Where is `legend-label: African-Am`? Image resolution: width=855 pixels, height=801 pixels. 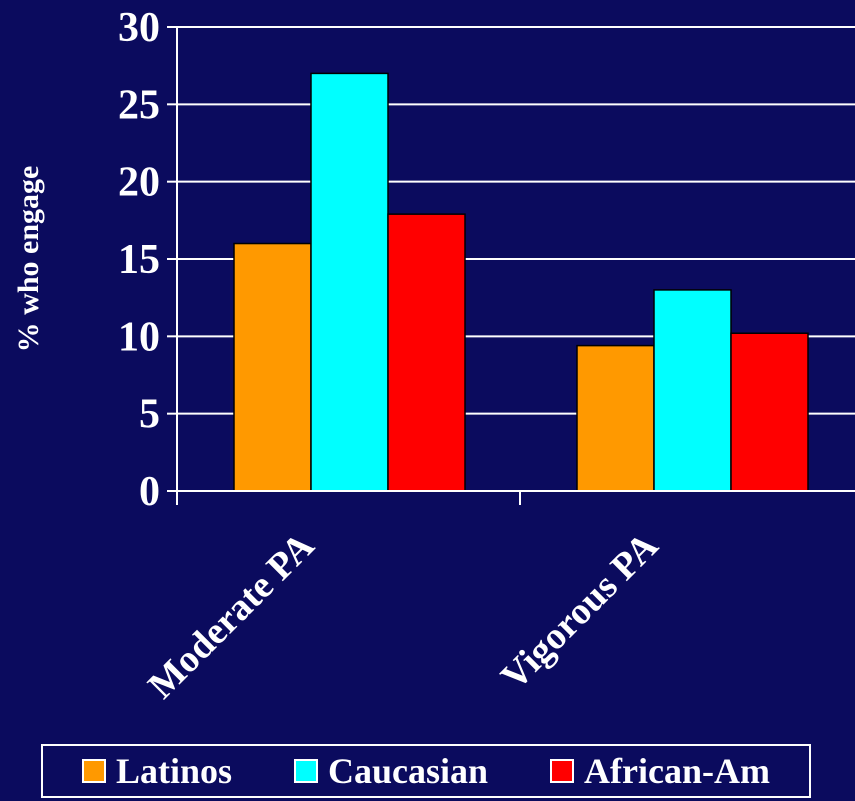 legend-label: African-Am is located at coordinates (677, 771).